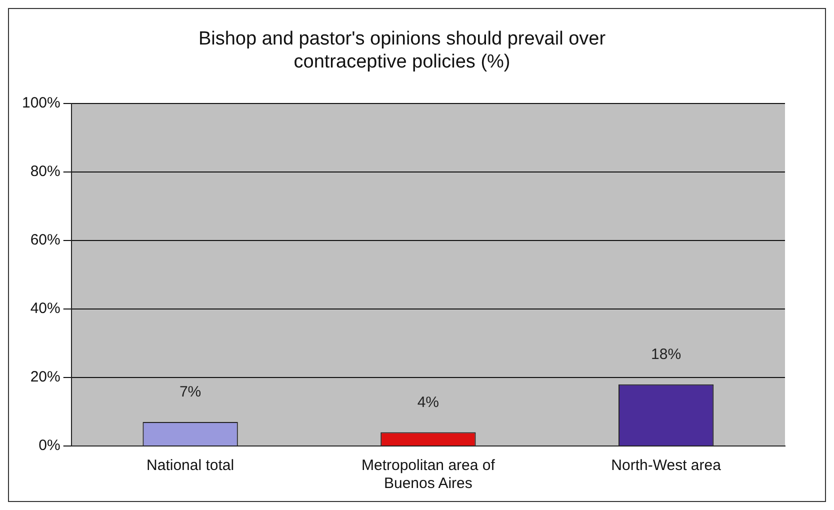  Describe the element at coordinates (402, 50) in the screenshot. I see `chart-title: Bishop and pastor's opinions should prevail over contraceptive policies (%)` at that location.